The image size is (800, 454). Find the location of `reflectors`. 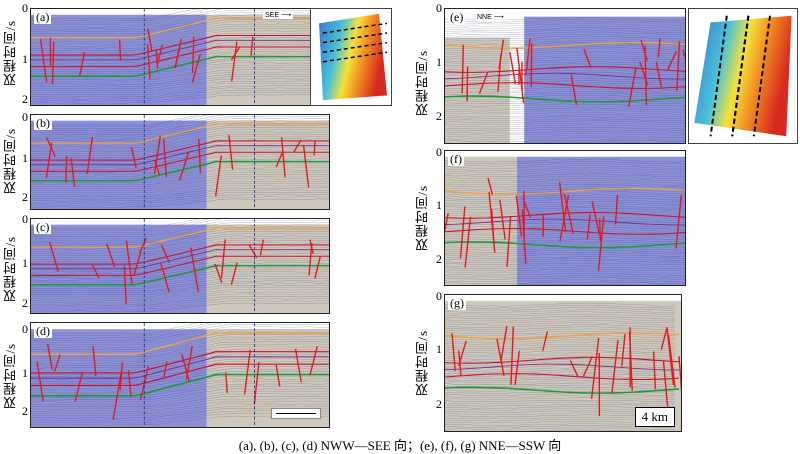

reflectors is located at coordinates (180, 265).